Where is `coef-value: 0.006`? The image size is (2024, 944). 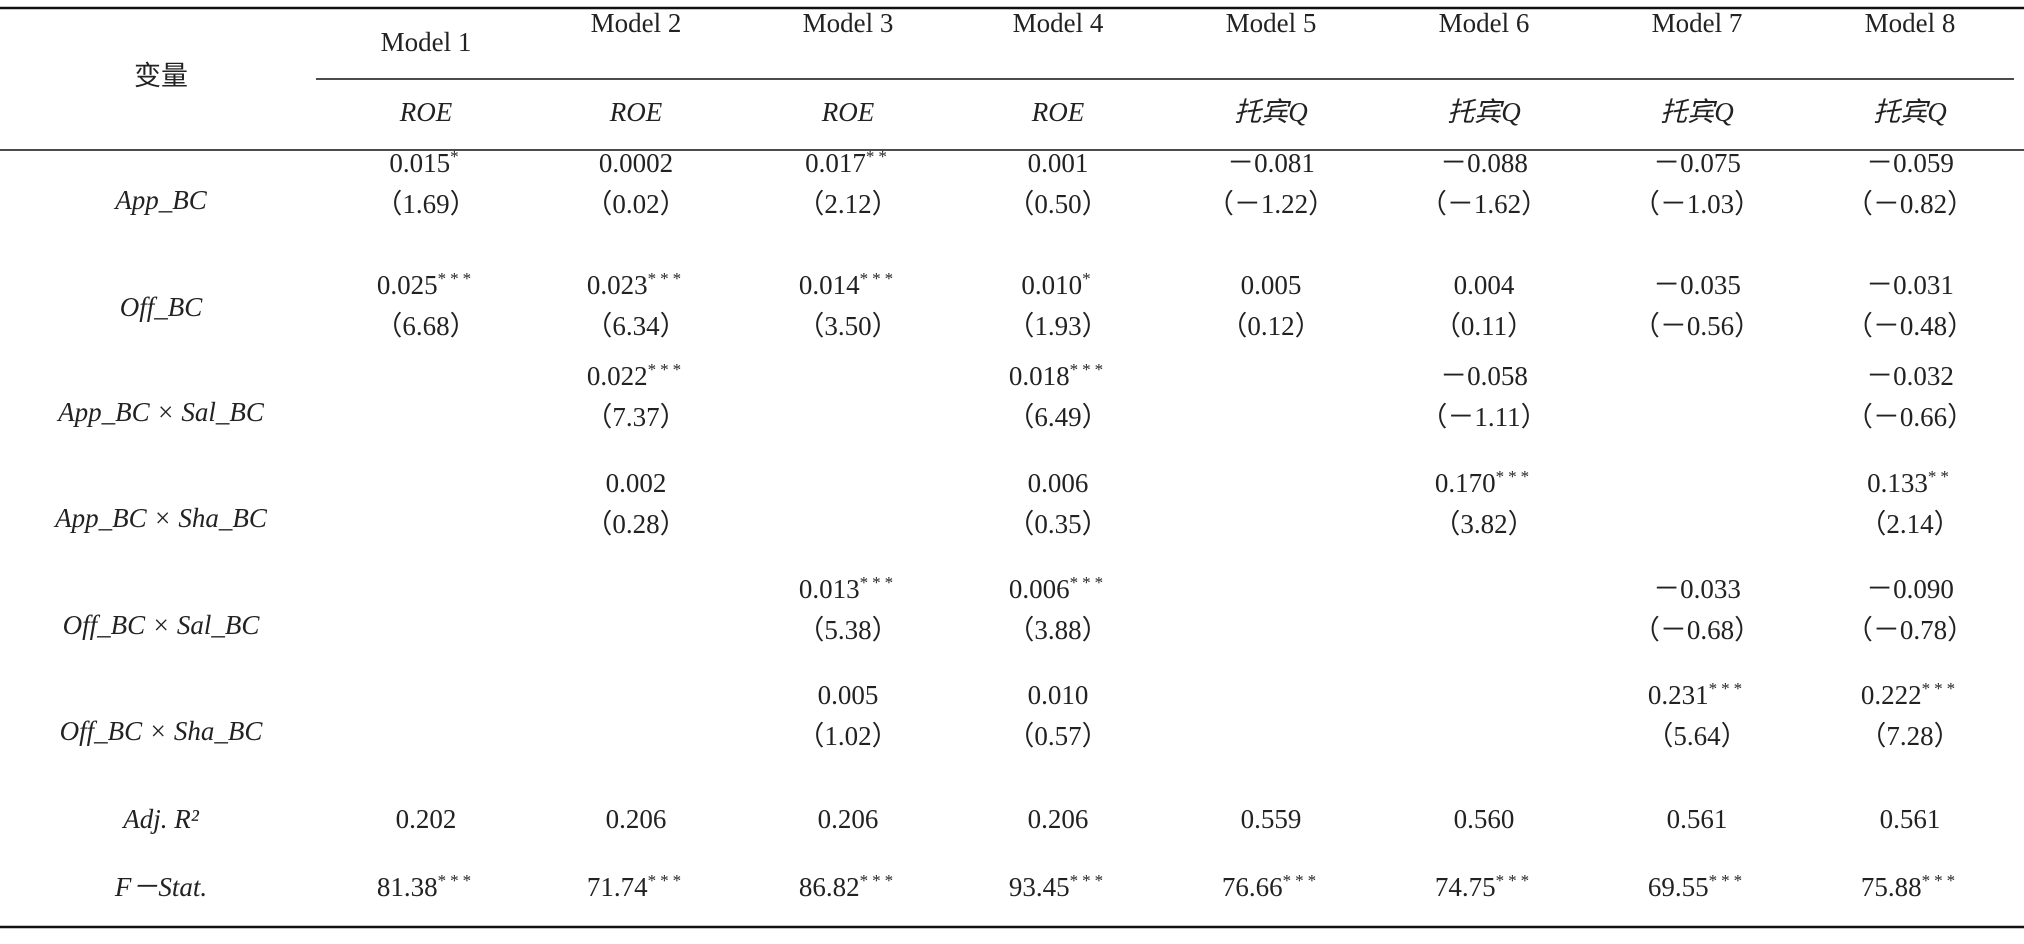
coef-value: 0.006 is located at coordinates (1039, 589).